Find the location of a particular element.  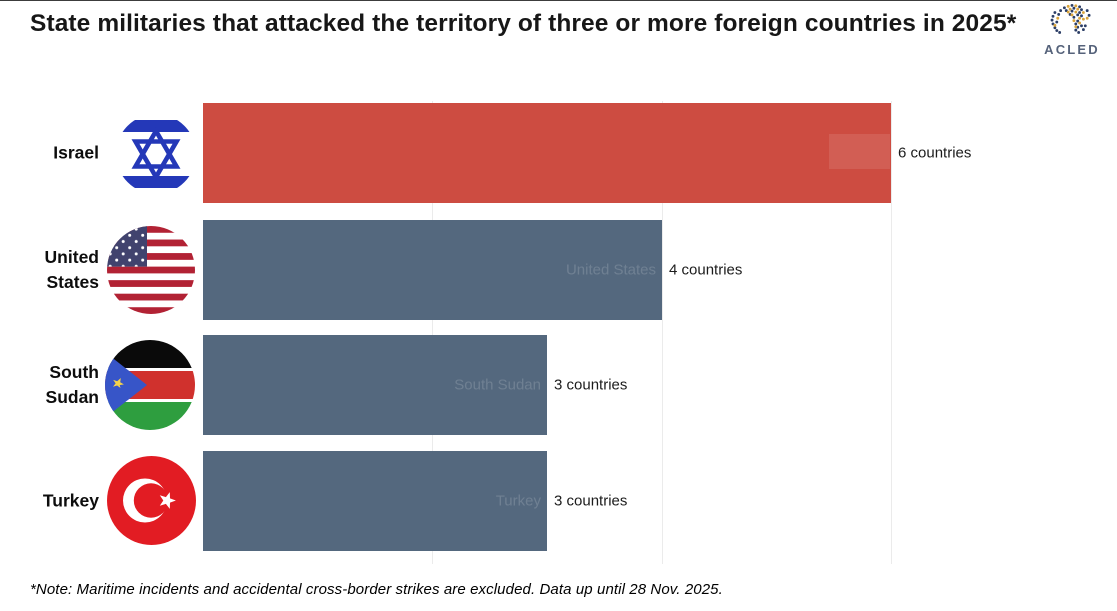

inbar-label: South Sudan is located at coordinates (497, 385).